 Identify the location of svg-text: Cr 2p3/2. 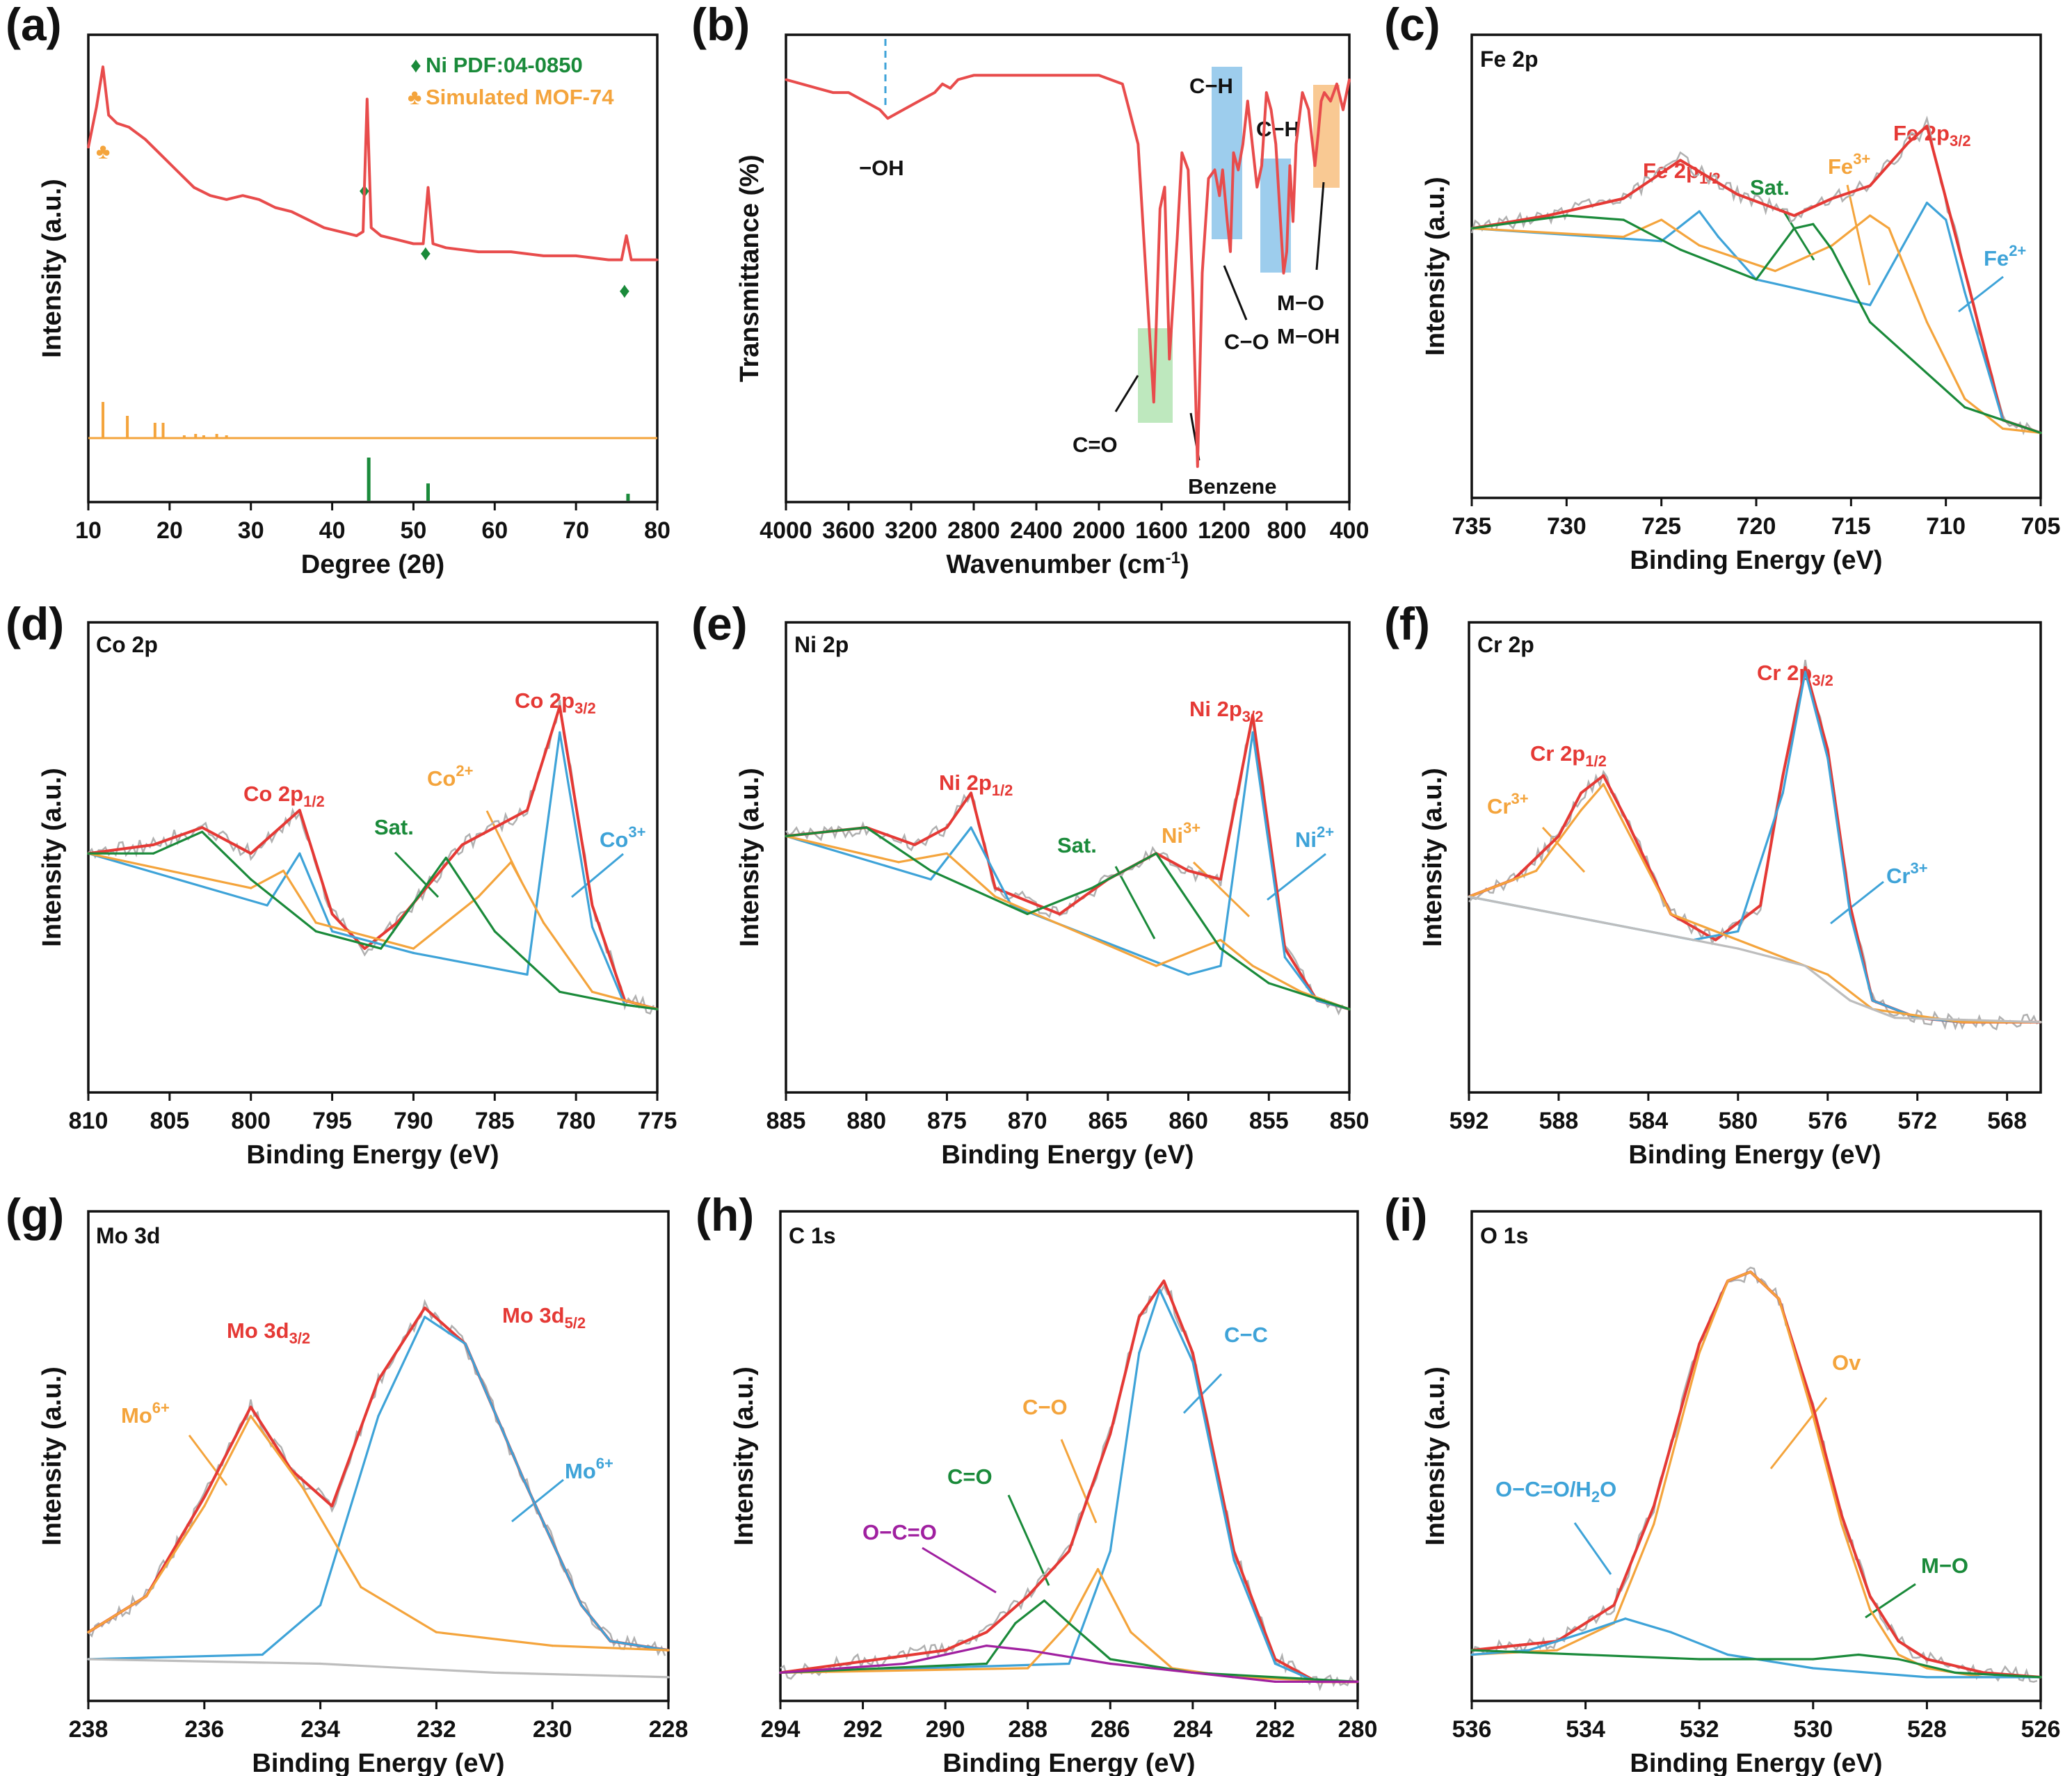
(1795, 675).